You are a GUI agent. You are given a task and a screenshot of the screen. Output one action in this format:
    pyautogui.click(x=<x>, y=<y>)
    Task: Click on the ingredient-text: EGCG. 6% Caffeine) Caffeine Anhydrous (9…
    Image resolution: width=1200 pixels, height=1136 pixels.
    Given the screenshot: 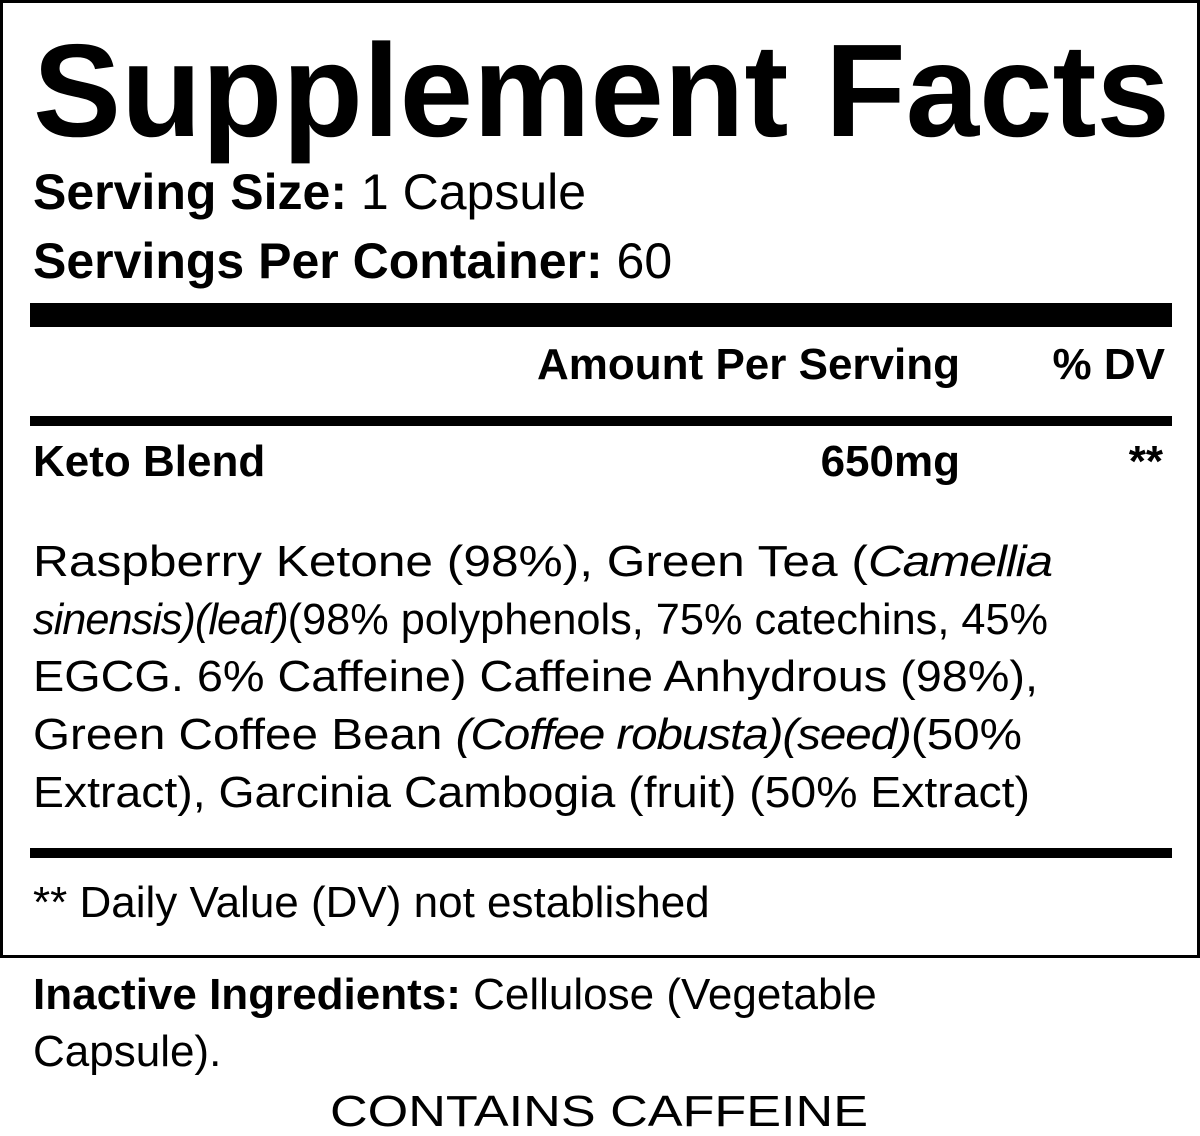 What is the action you would take?
    pyautogui.click(x=535, y=676)
    